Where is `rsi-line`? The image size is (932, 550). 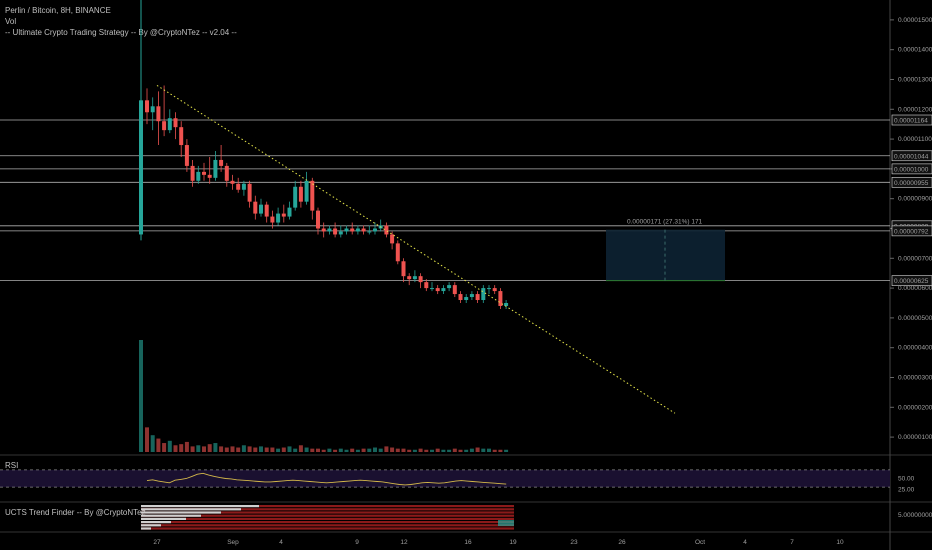
rsi-line is located at coordinates (326, 479).